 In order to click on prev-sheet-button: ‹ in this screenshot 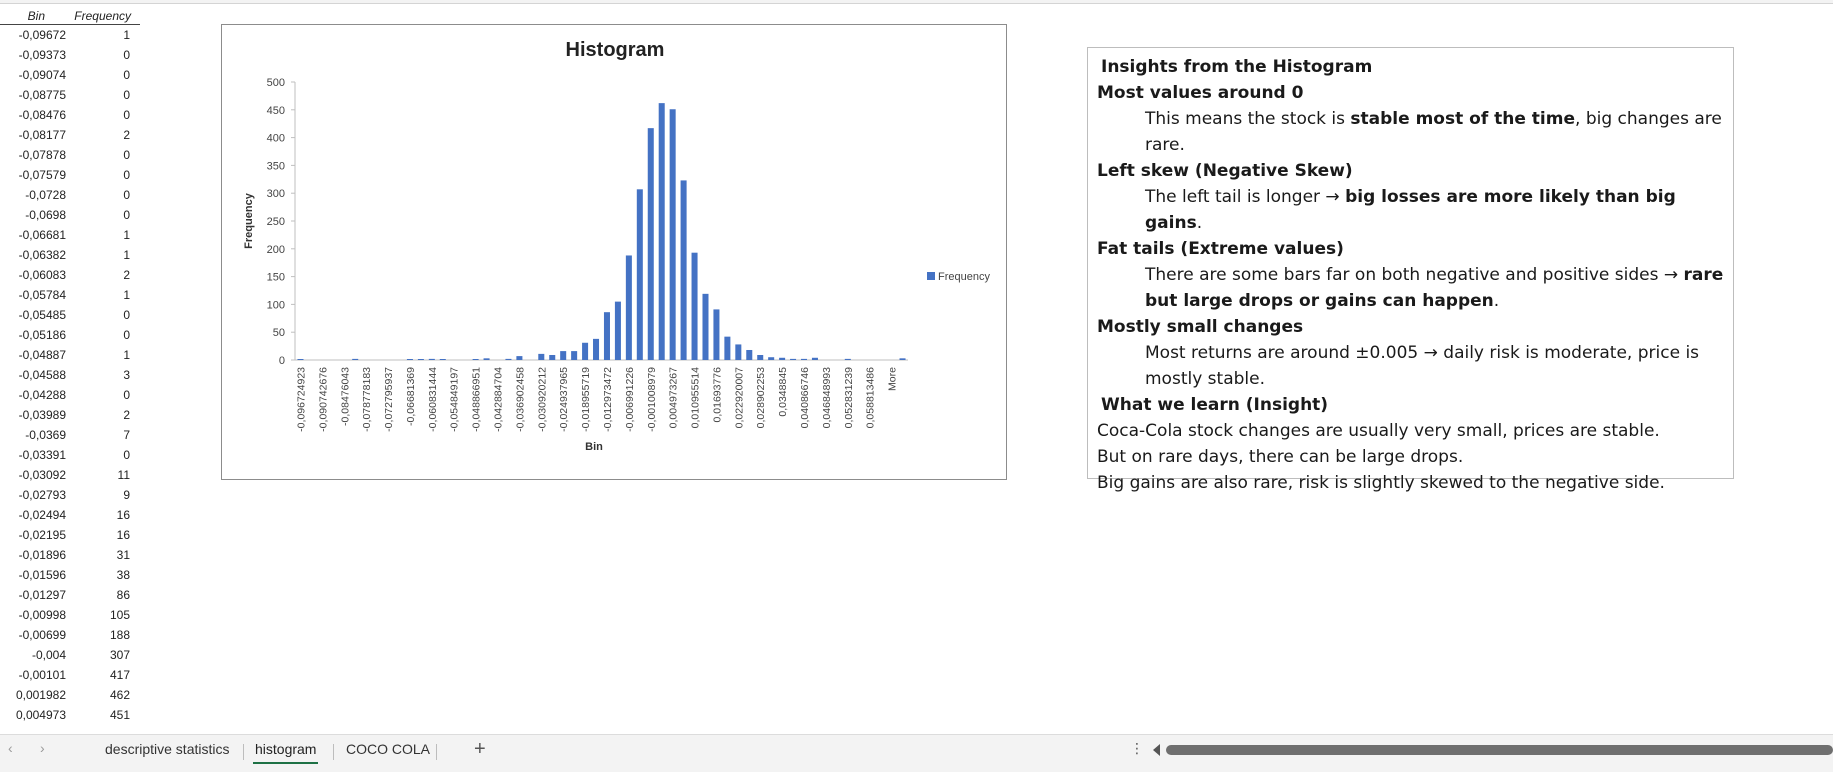, I will do `click(10, 748)`.